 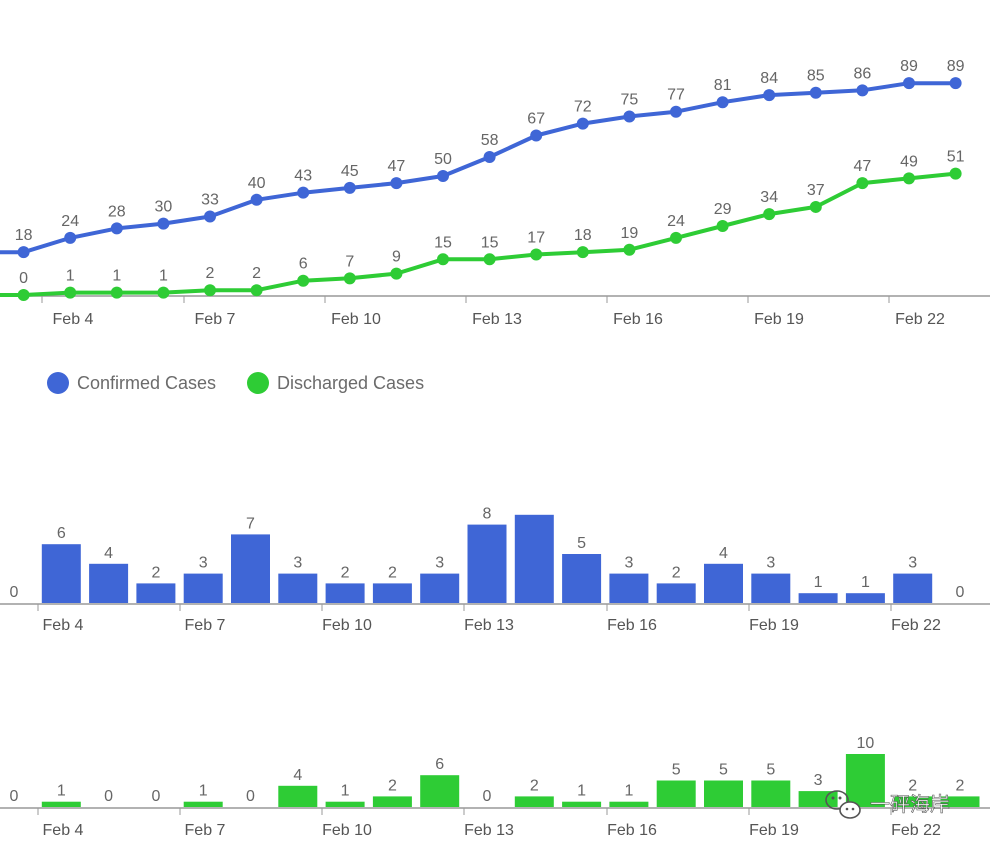 I want to click on data-label: 50, so click(x=443, y=159).